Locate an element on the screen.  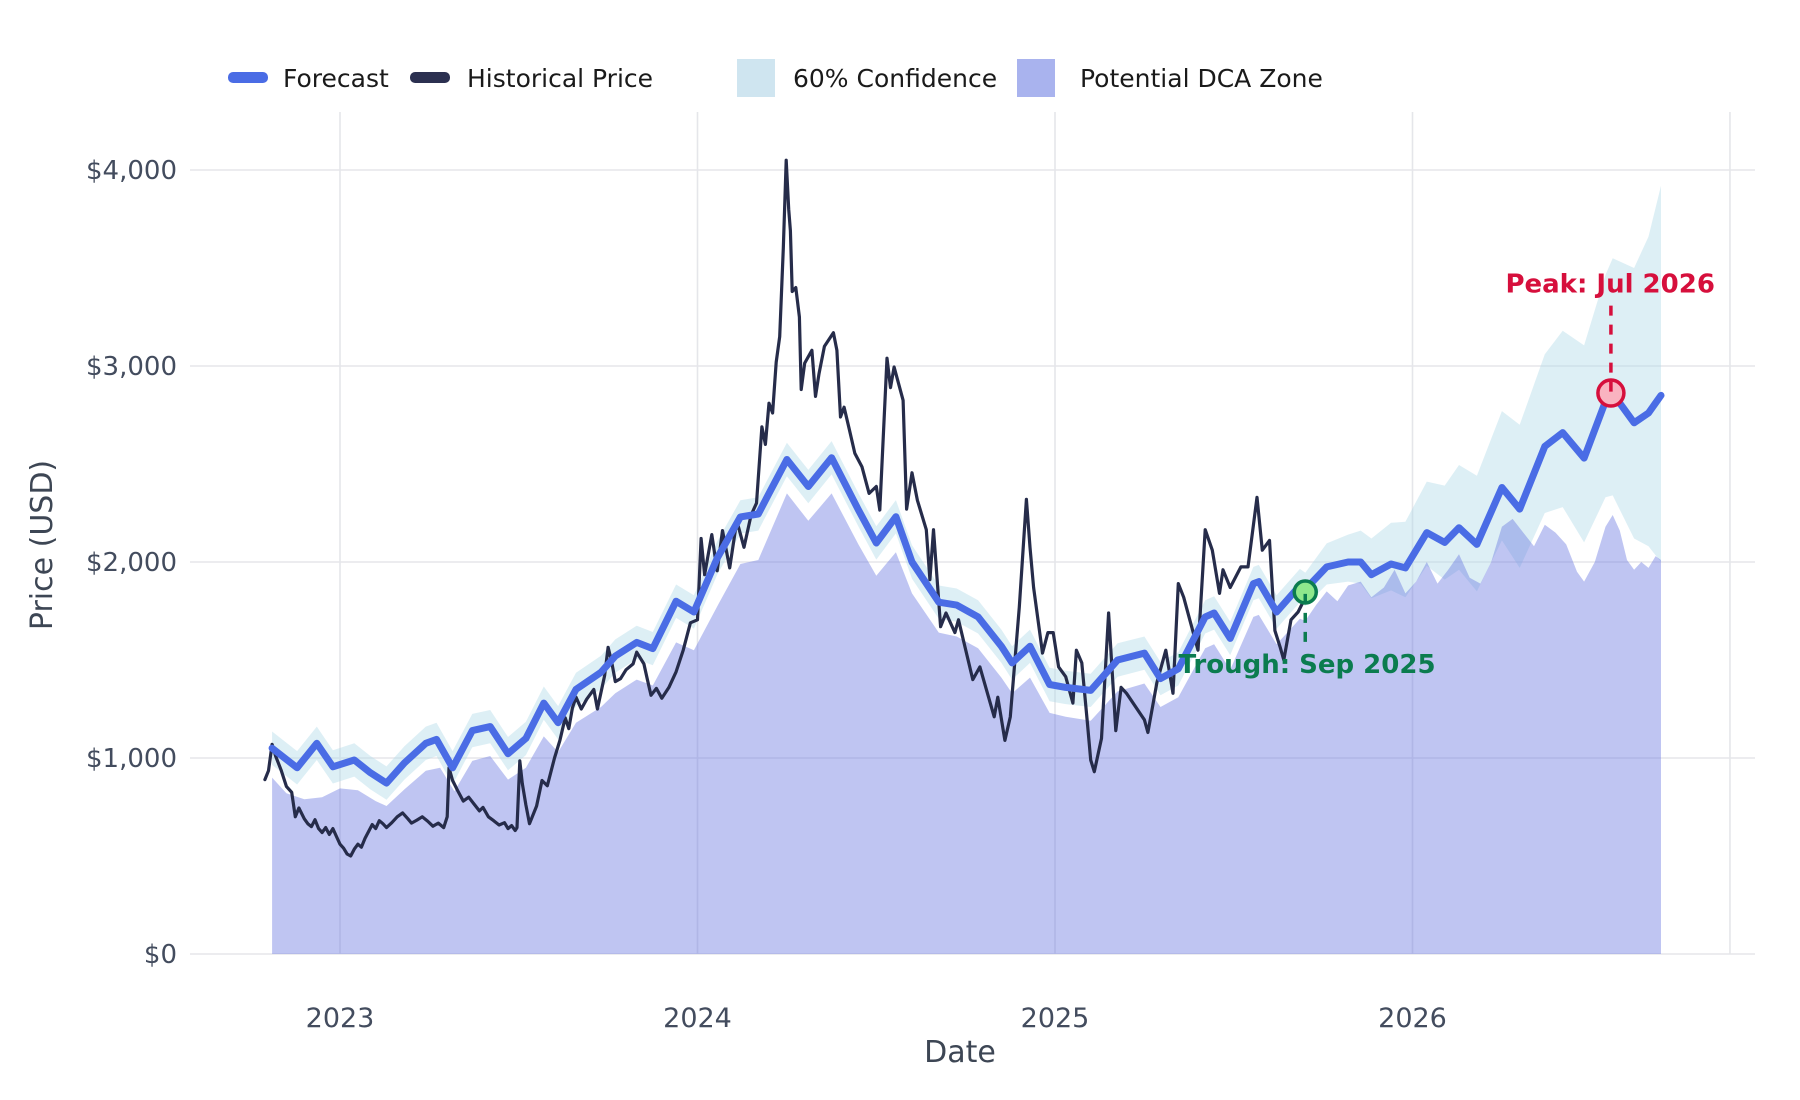
y-tick-label-1000: $1,000 is located at coordinates (131, 759).